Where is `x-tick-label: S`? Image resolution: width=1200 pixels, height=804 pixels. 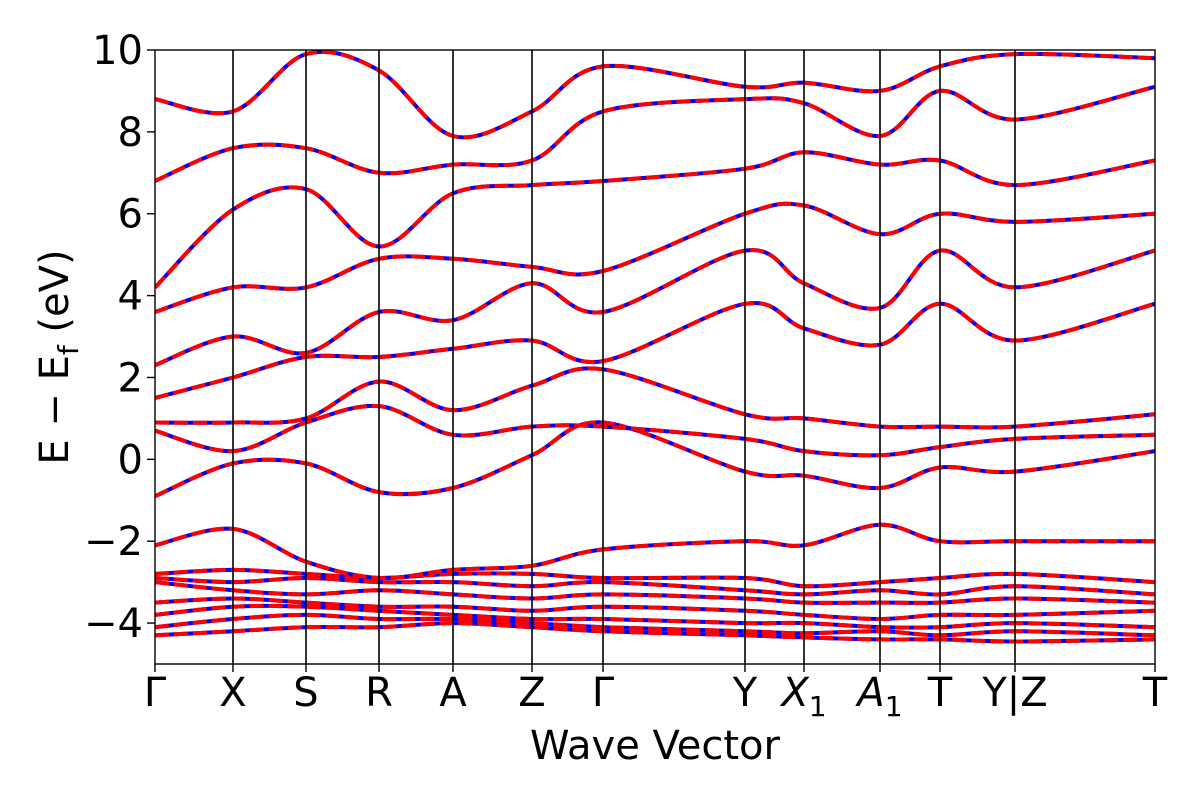 x-tick-label: S is located at coordinates (305, 693).